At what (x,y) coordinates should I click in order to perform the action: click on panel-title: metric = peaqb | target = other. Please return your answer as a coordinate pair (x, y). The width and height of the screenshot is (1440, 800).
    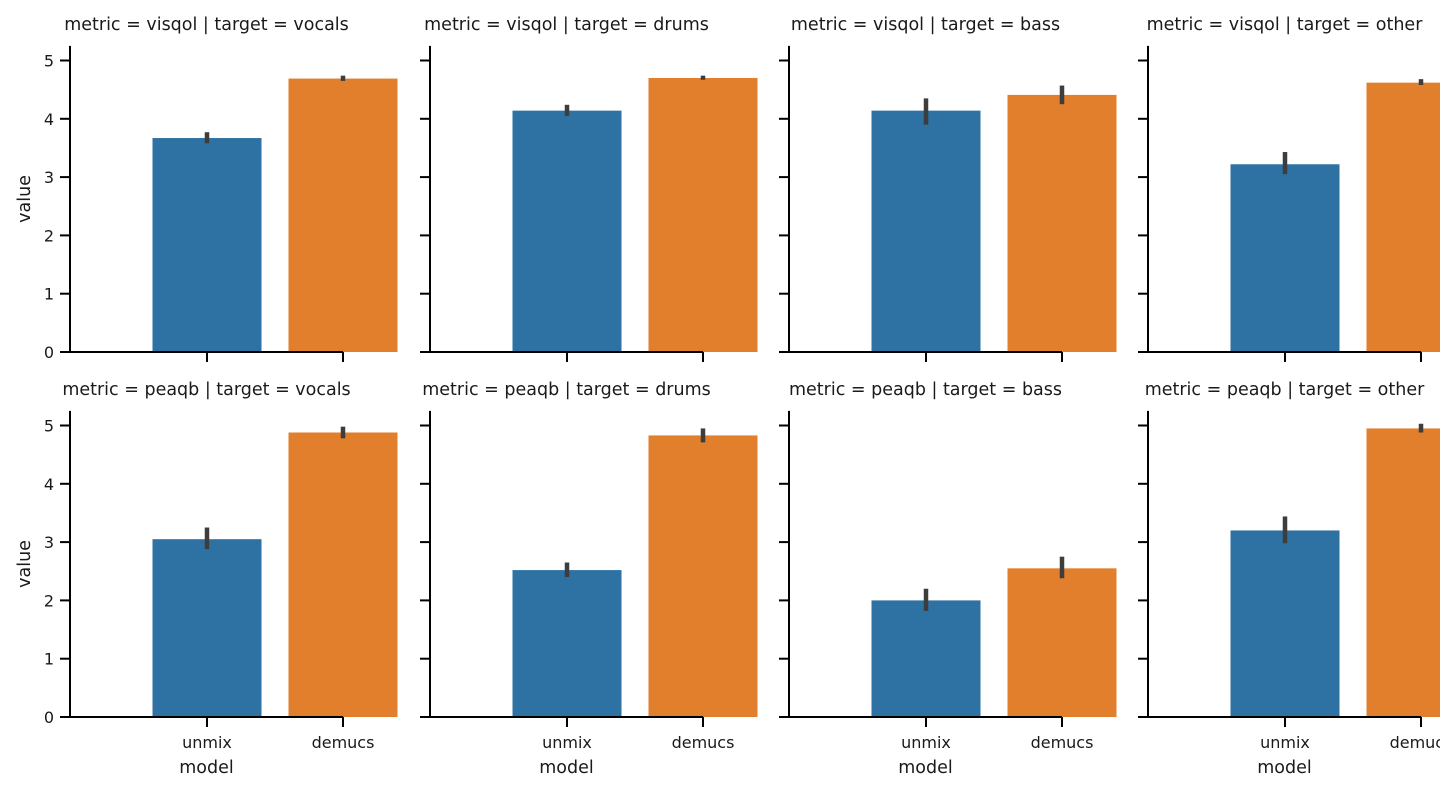
    Looking at the image, I should click on (1285, 390).